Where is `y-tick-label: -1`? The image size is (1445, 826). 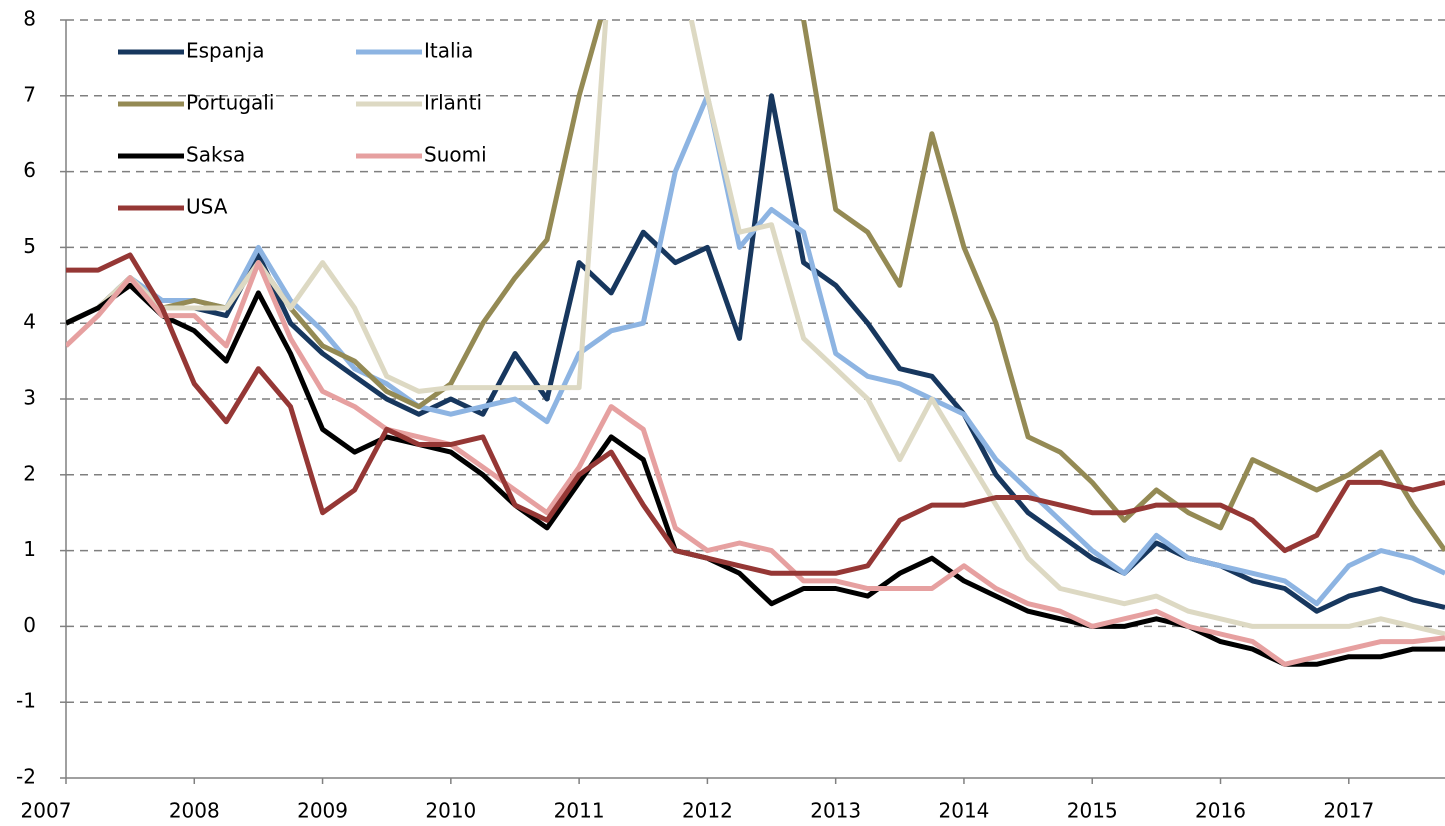 y-tick-label: -1 is located at coordinates (26, 701).